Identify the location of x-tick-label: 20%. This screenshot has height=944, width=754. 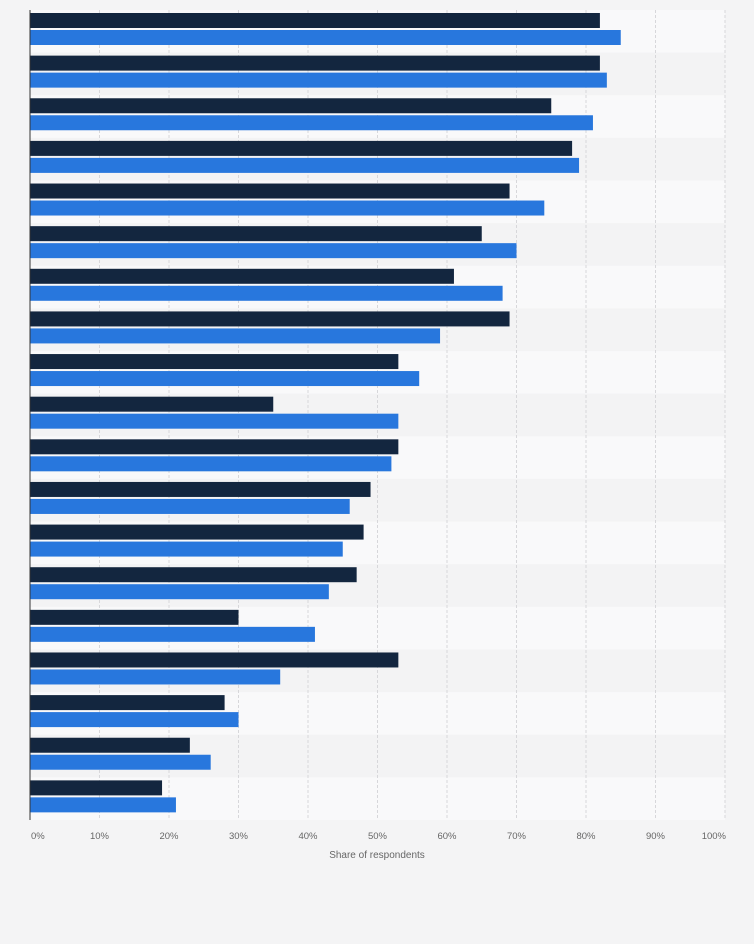
(169, 836).